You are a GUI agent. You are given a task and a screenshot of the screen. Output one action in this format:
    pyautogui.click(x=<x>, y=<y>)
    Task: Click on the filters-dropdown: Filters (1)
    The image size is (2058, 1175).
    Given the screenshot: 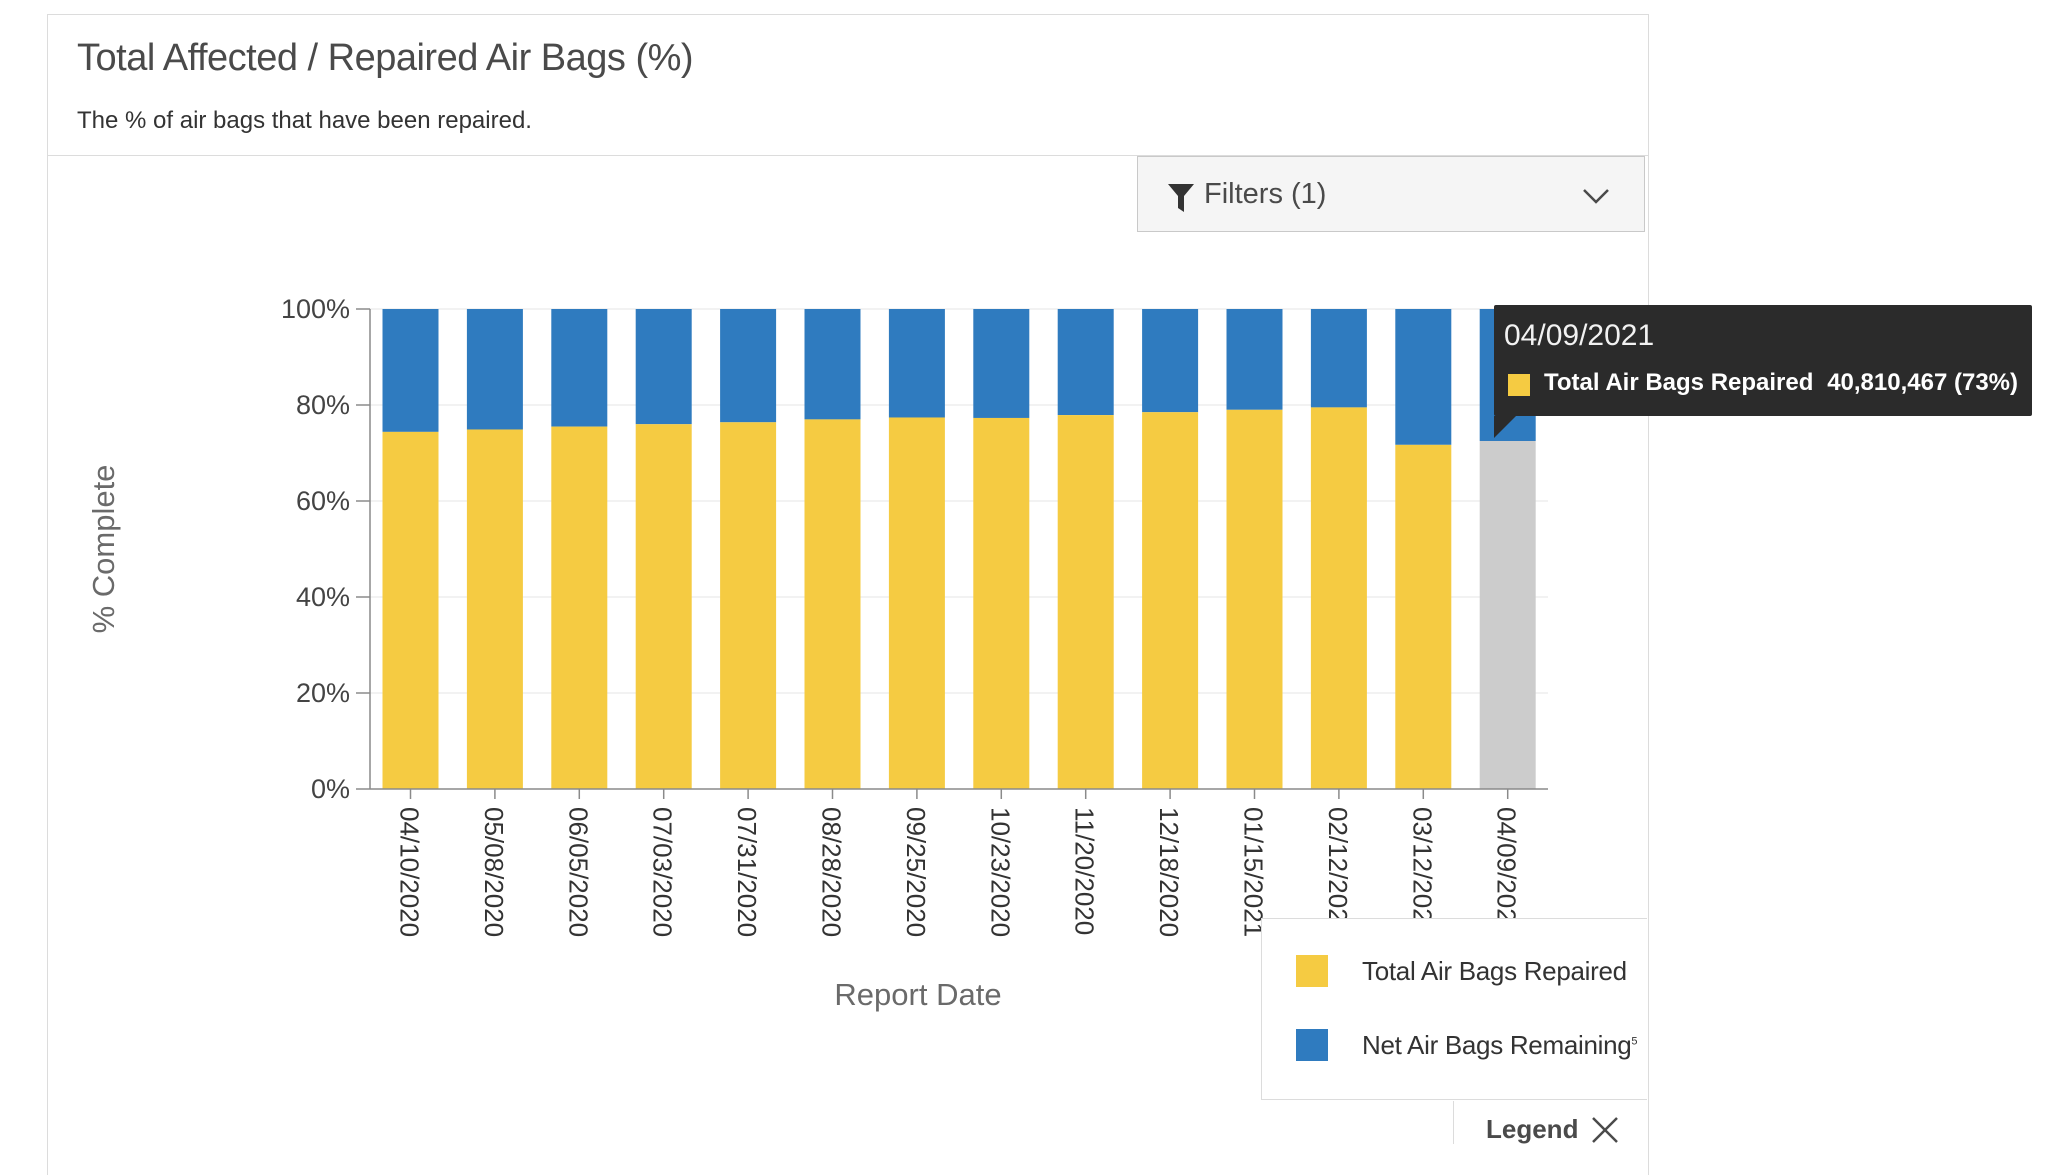 What is the action you would take?
    pyautogui.click(x=1391, y=194)
    